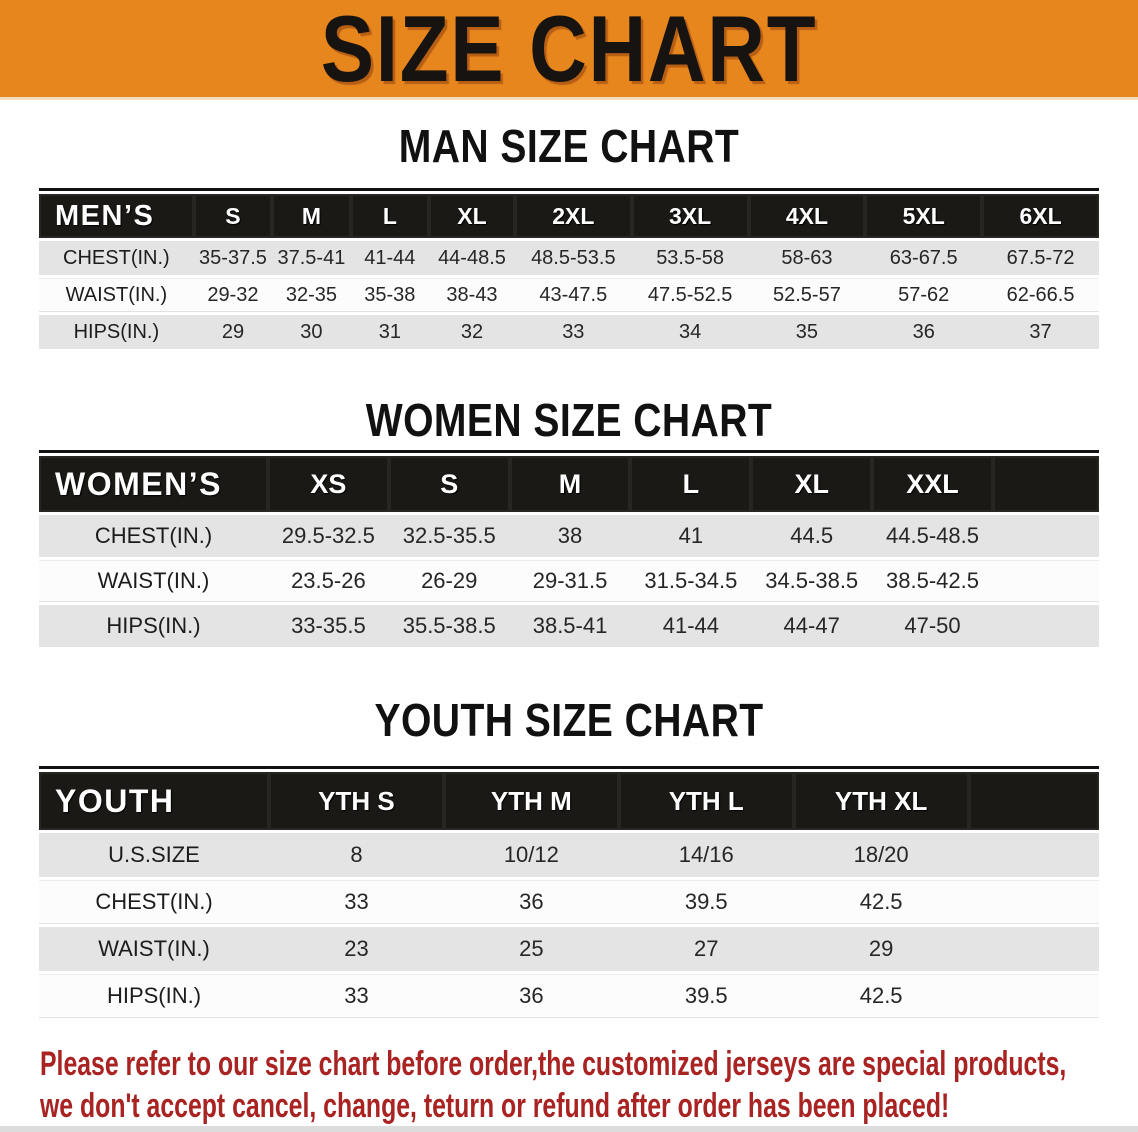 This screenshot has height=1132, width=1138. Describe the element at coordinates (1040, 295) in the screenshot. I see `size-value: 62-66.5` at that location.